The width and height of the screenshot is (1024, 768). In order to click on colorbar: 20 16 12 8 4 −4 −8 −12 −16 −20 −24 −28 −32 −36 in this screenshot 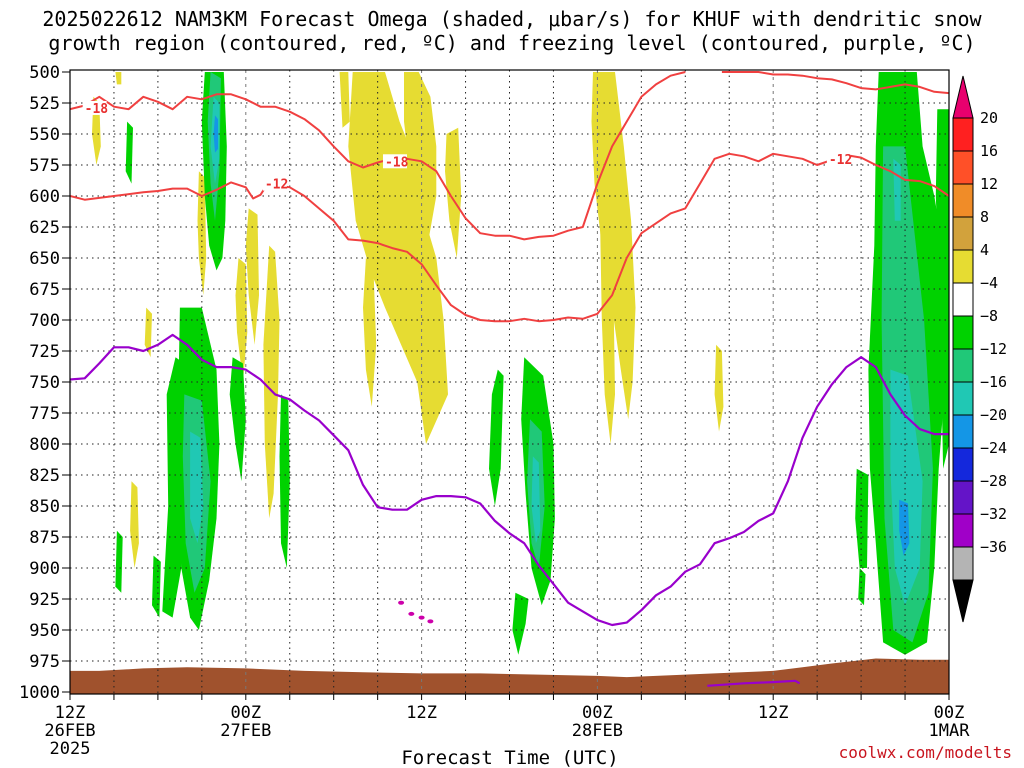, I will do `click(979, 349)`.